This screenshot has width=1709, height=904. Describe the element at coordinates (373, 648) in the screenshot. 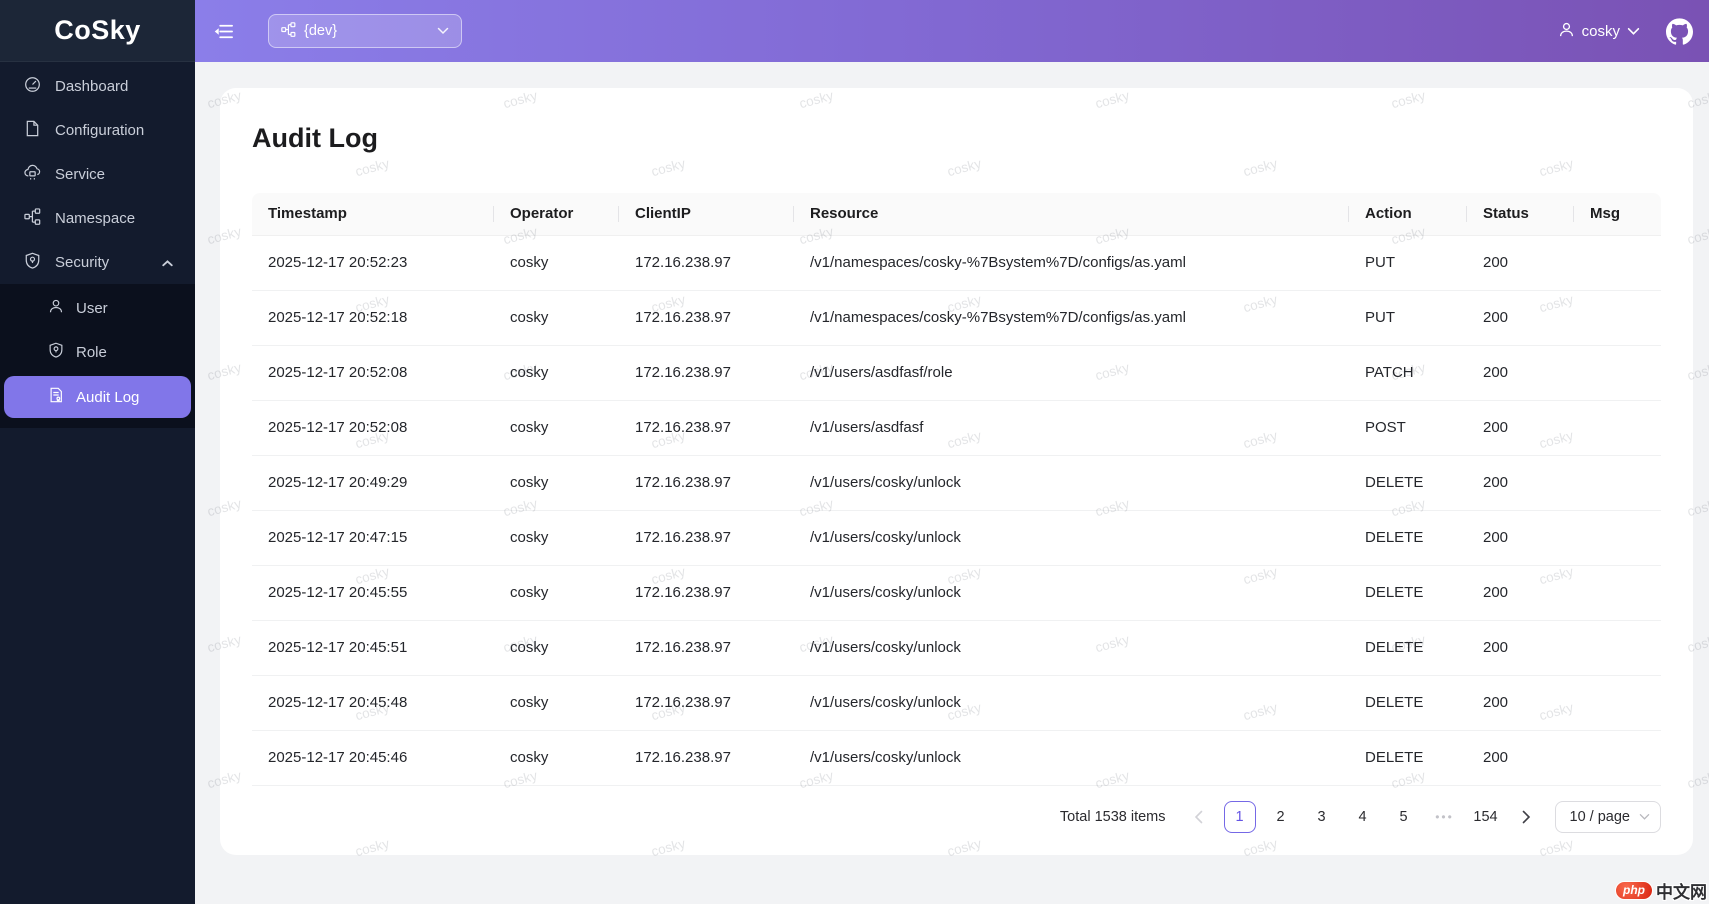

I see `cell-timestamp: 2025-12-17 20:45:51` at that location.